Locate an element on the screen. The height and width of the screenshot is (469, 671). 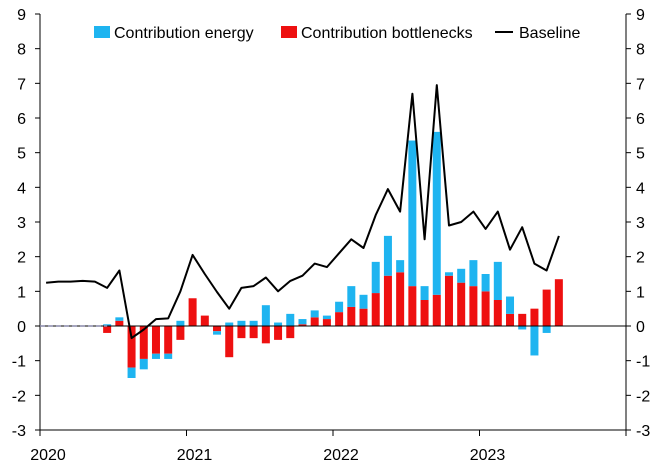
x-tick-label: 2021 is located at coordinates (195, 455).